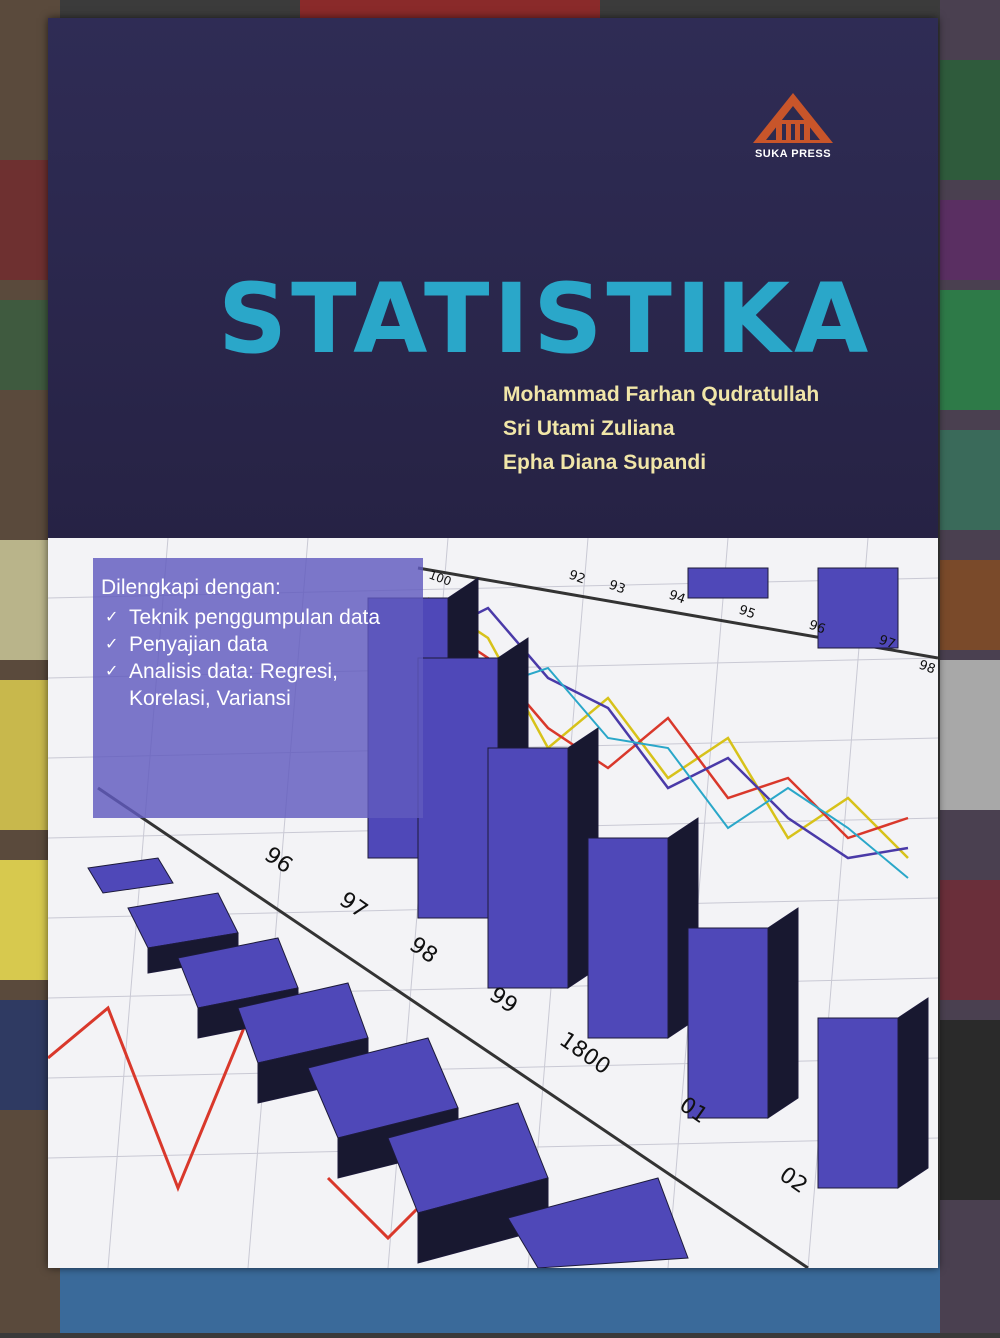 This screenshot has height=1338, width=1000. What do you see at coordinates (793, 118) in the screenshot?
I see `triangle-emblem-icon` at bounding box center [793, 118].